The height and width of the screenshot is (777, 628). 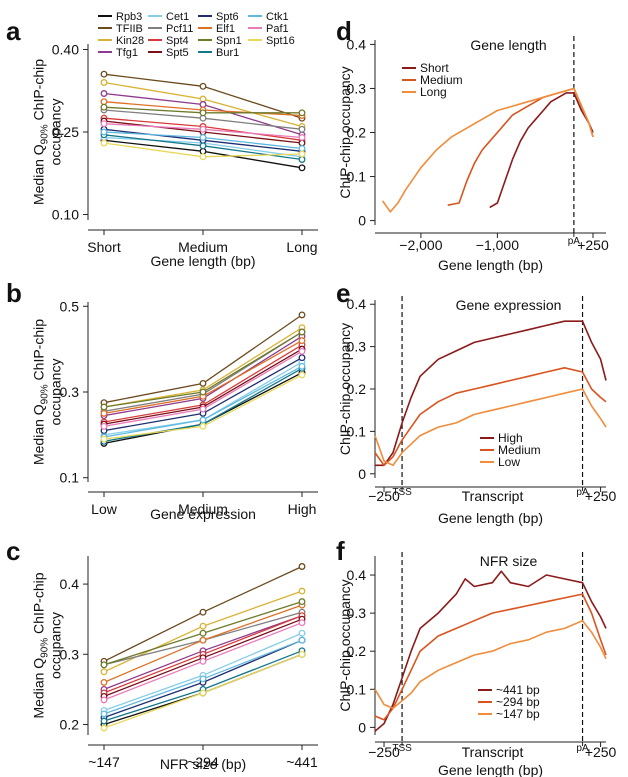 I want to click on y-axis-label-rest: ChIP-chip, so click(x=39, y=92).